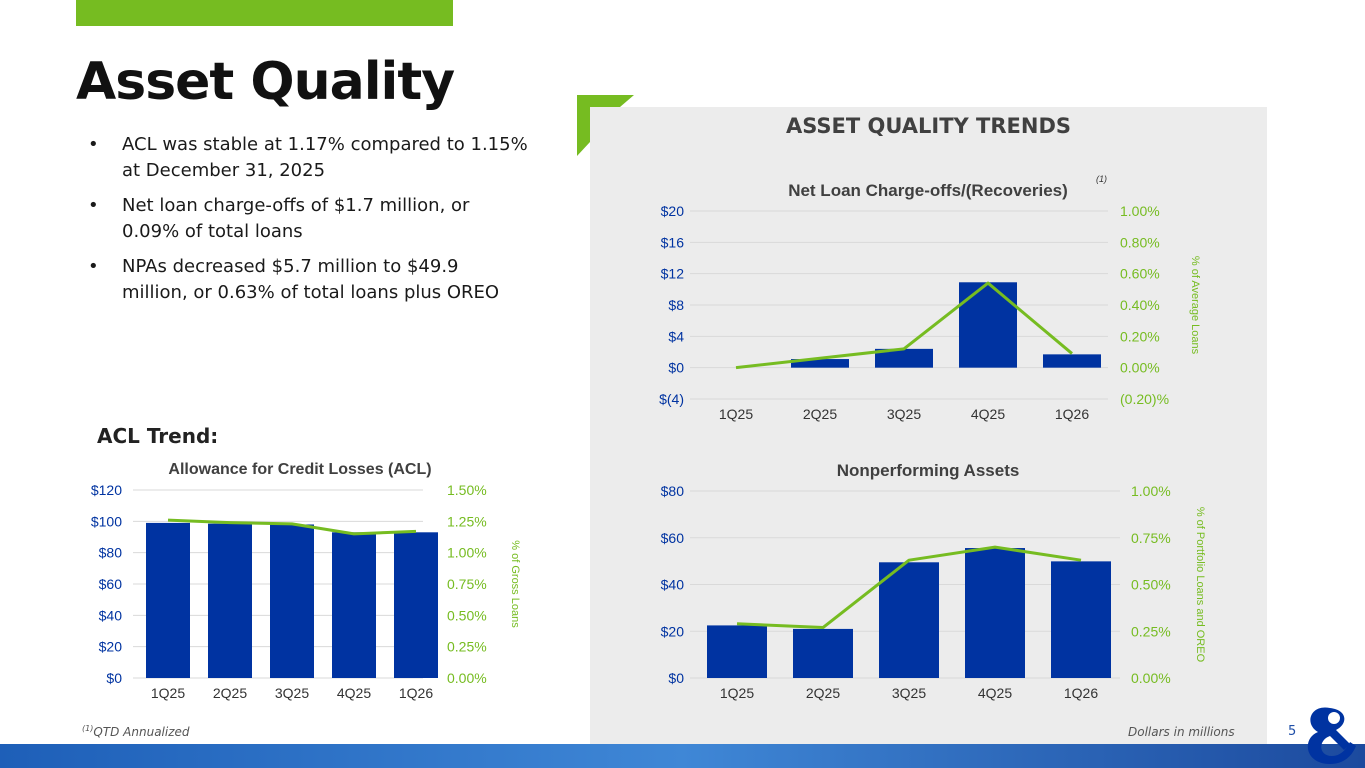 The height and width of the screenshot is (768, 1365). I want to click on y-tick-label: $4, so click(676, 336).